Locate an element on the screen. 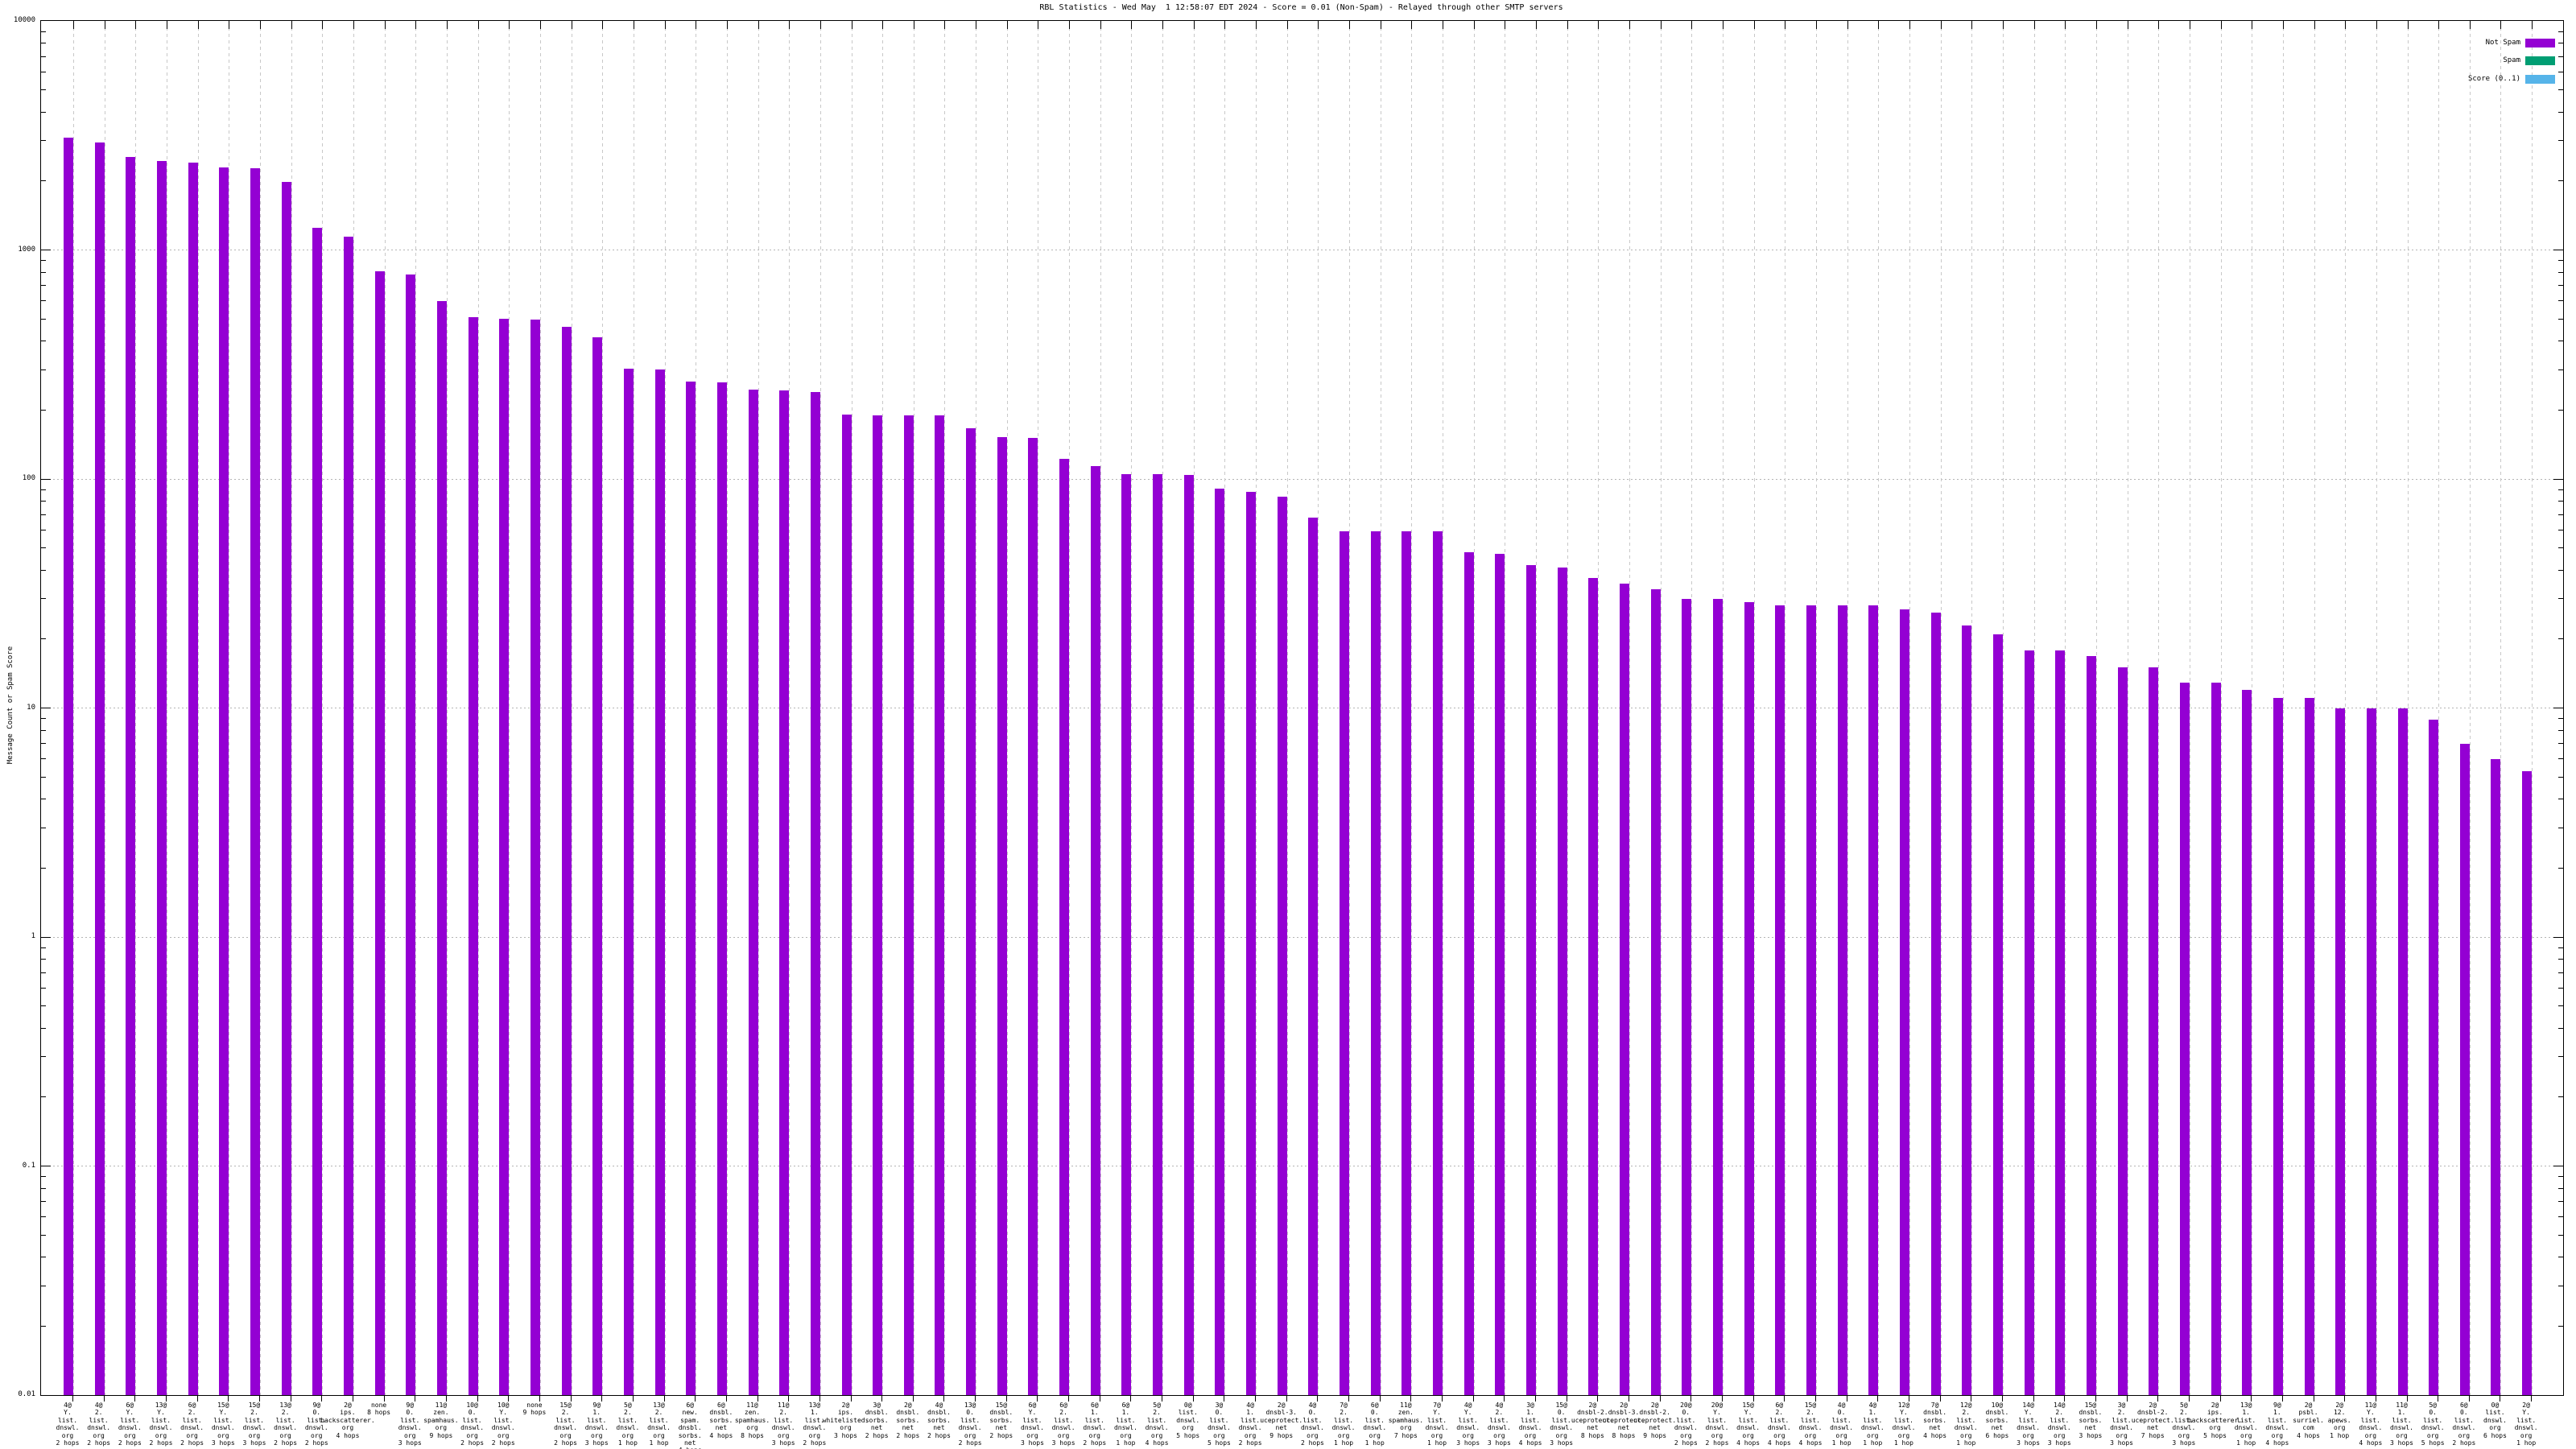 The height and width of the screenshot is (1449, 2576). x-tick-label: 0@ list. dnswl. org 5 hops is located at coordinates (1188, 1420).